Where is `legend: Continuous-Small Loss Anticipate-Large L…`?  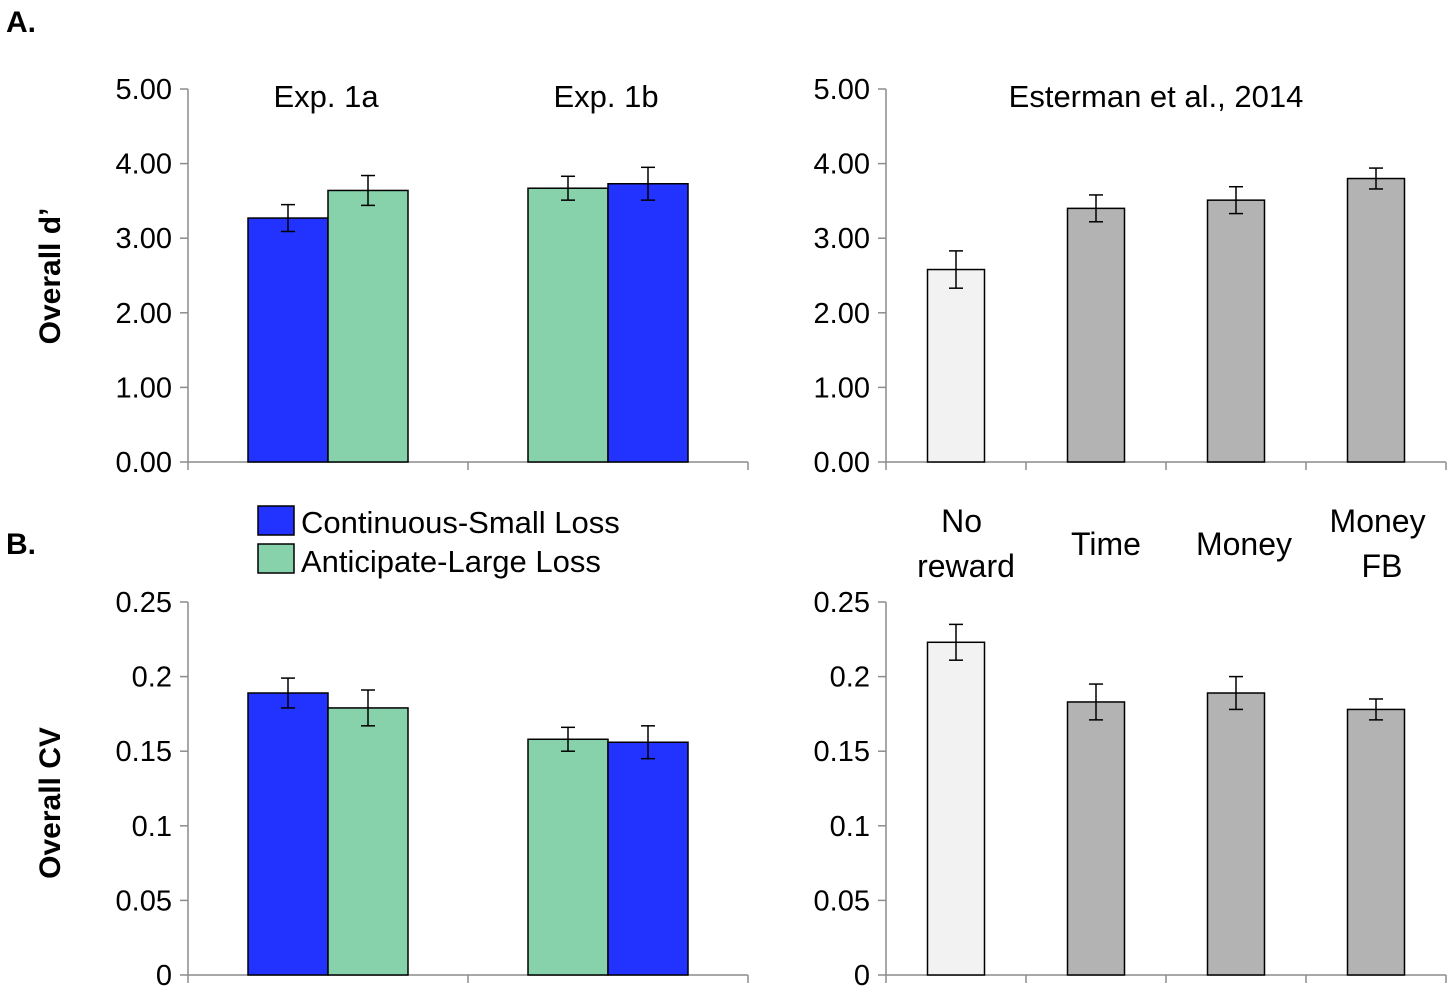 legend: Continuous-Small Loss Anticipate-Large L… is located at coordinates (439, 542).